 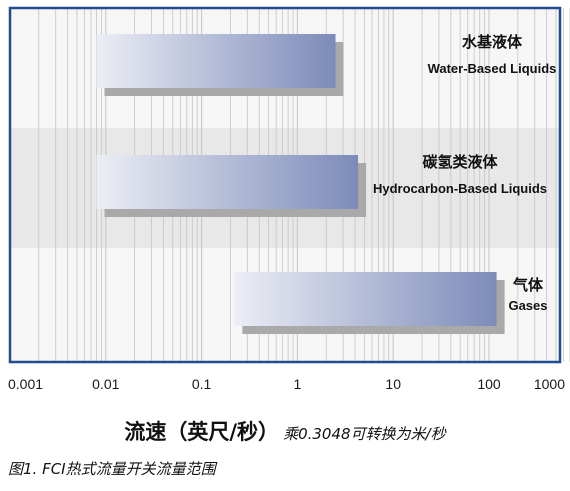 I want to click on x-tick-label: 0.1, so click(x=202, y=384).